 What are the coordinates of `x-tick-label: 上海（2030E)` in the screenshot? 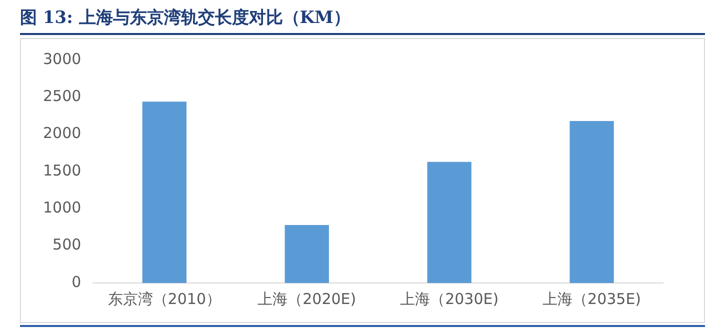 It's located at (449, 299).